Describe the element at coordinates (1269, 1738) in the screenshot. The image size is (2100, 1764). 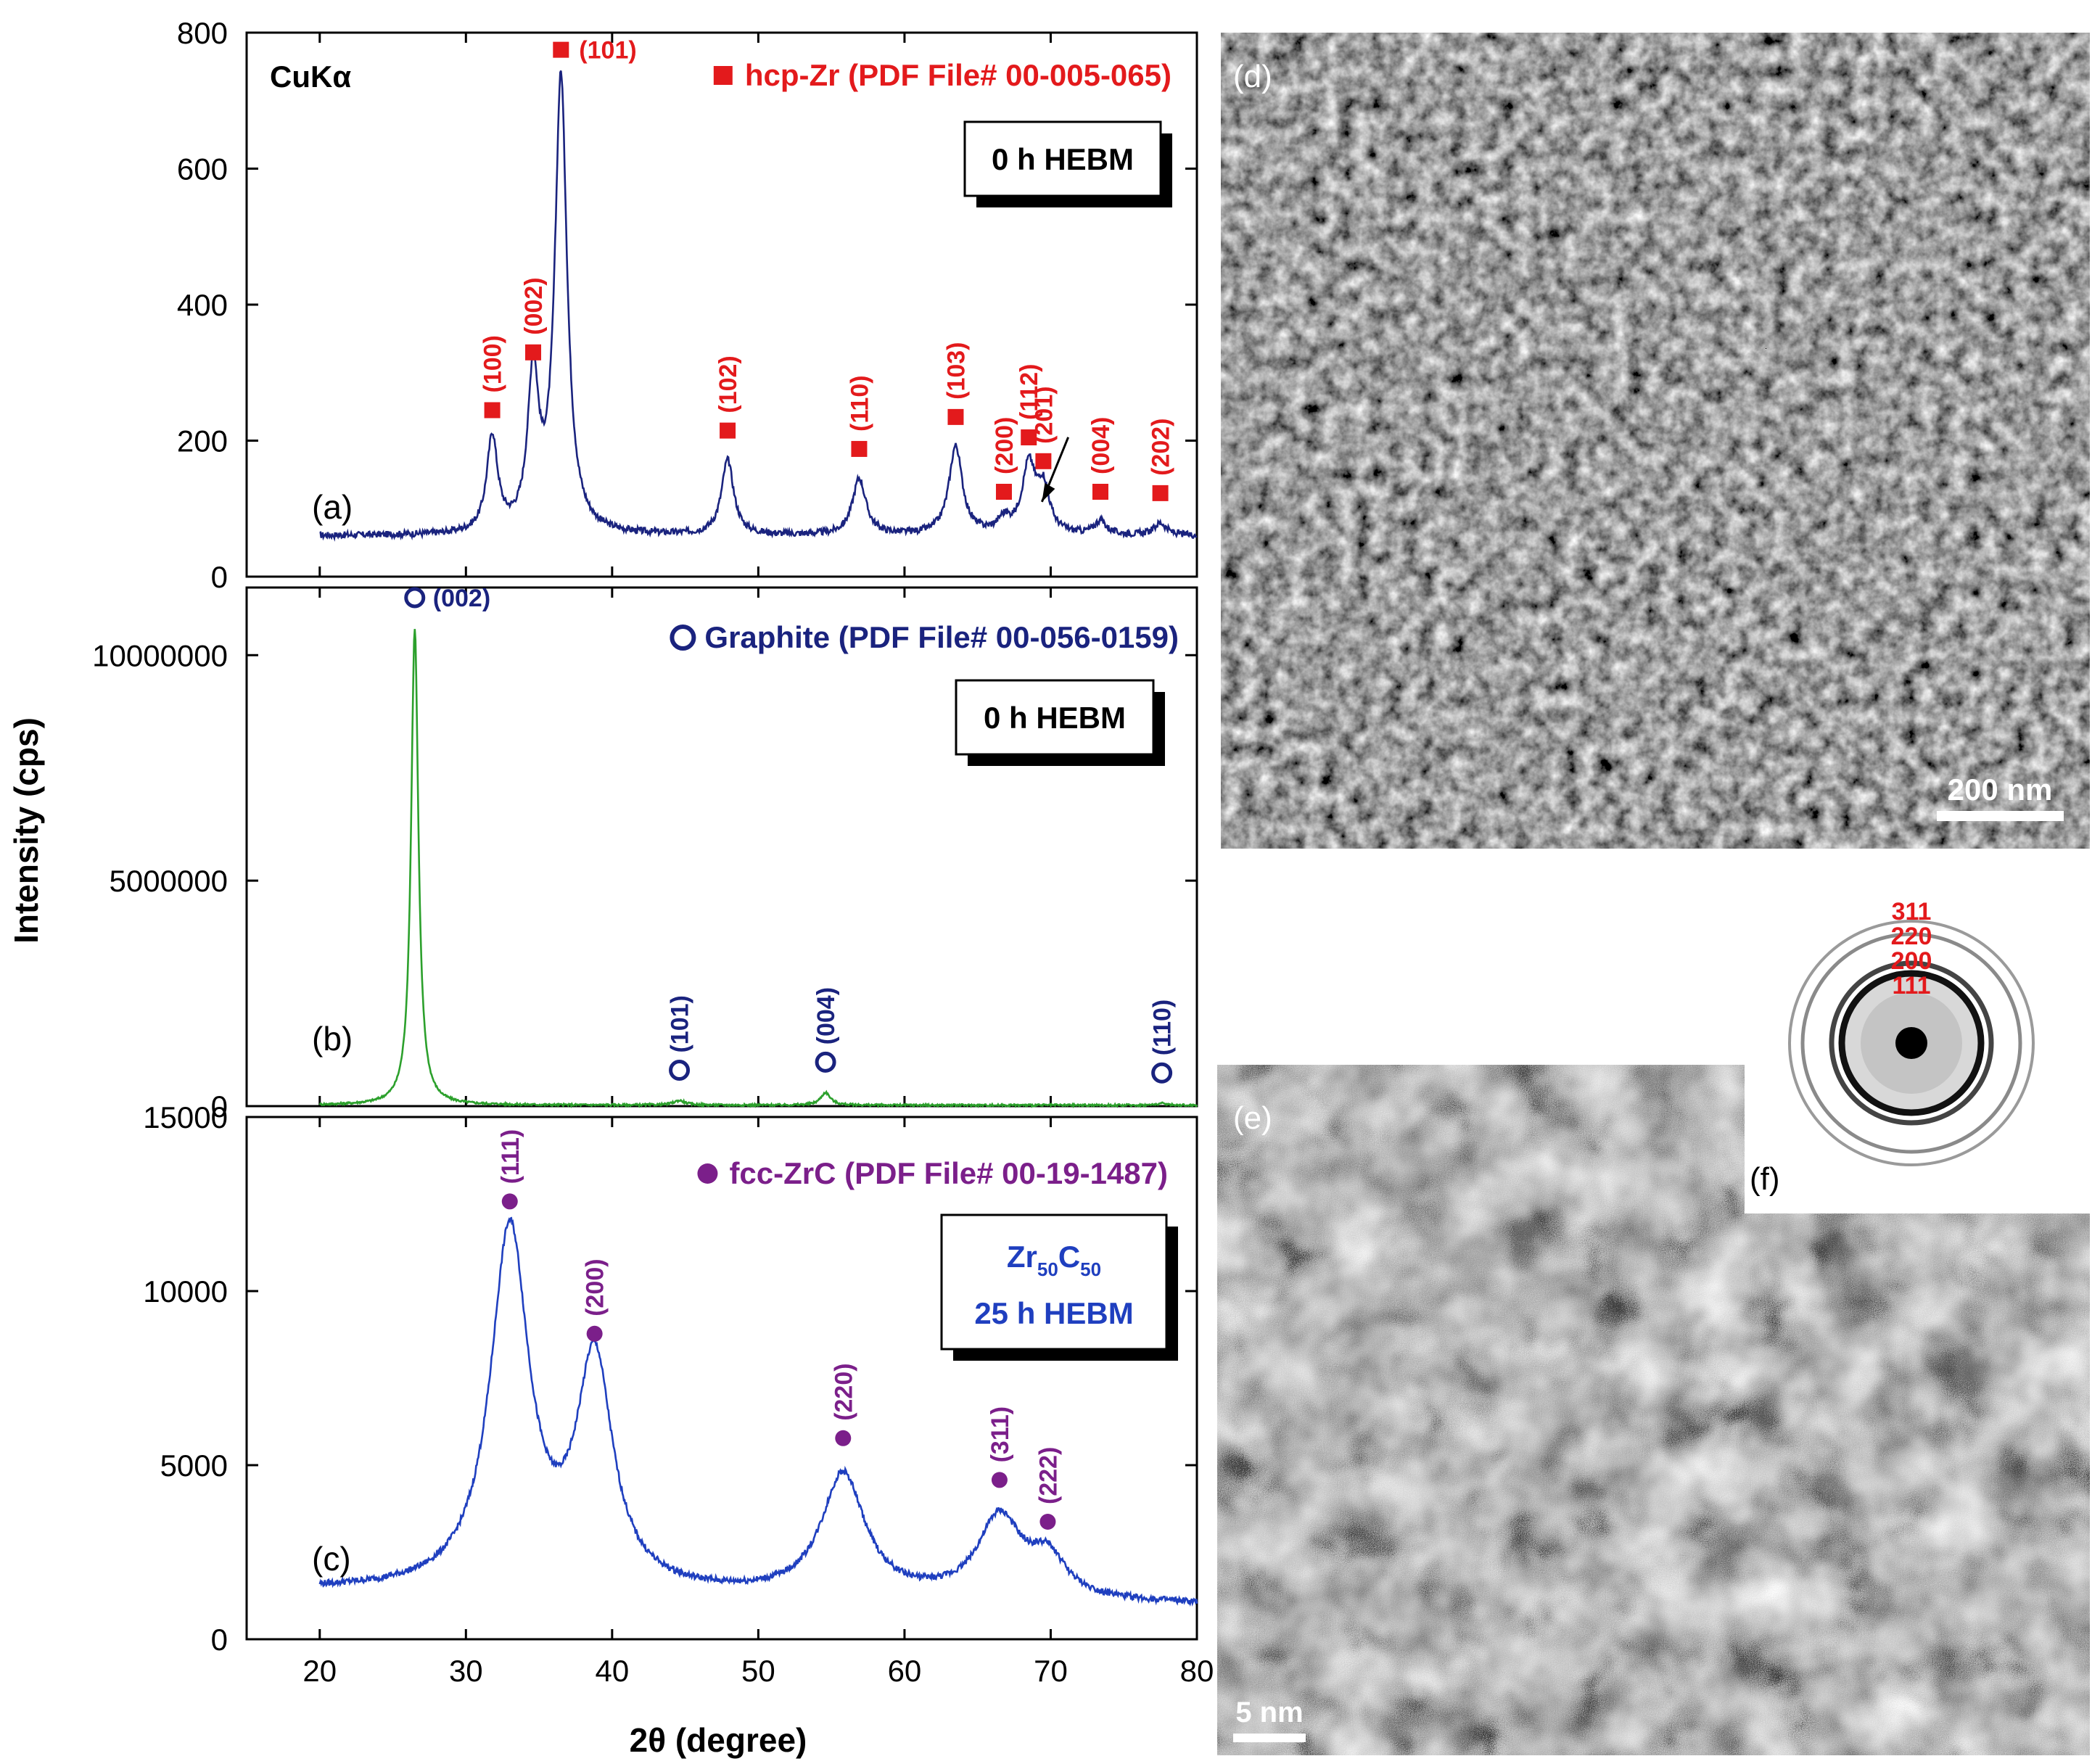
I see `scale-bar-e` at that location.